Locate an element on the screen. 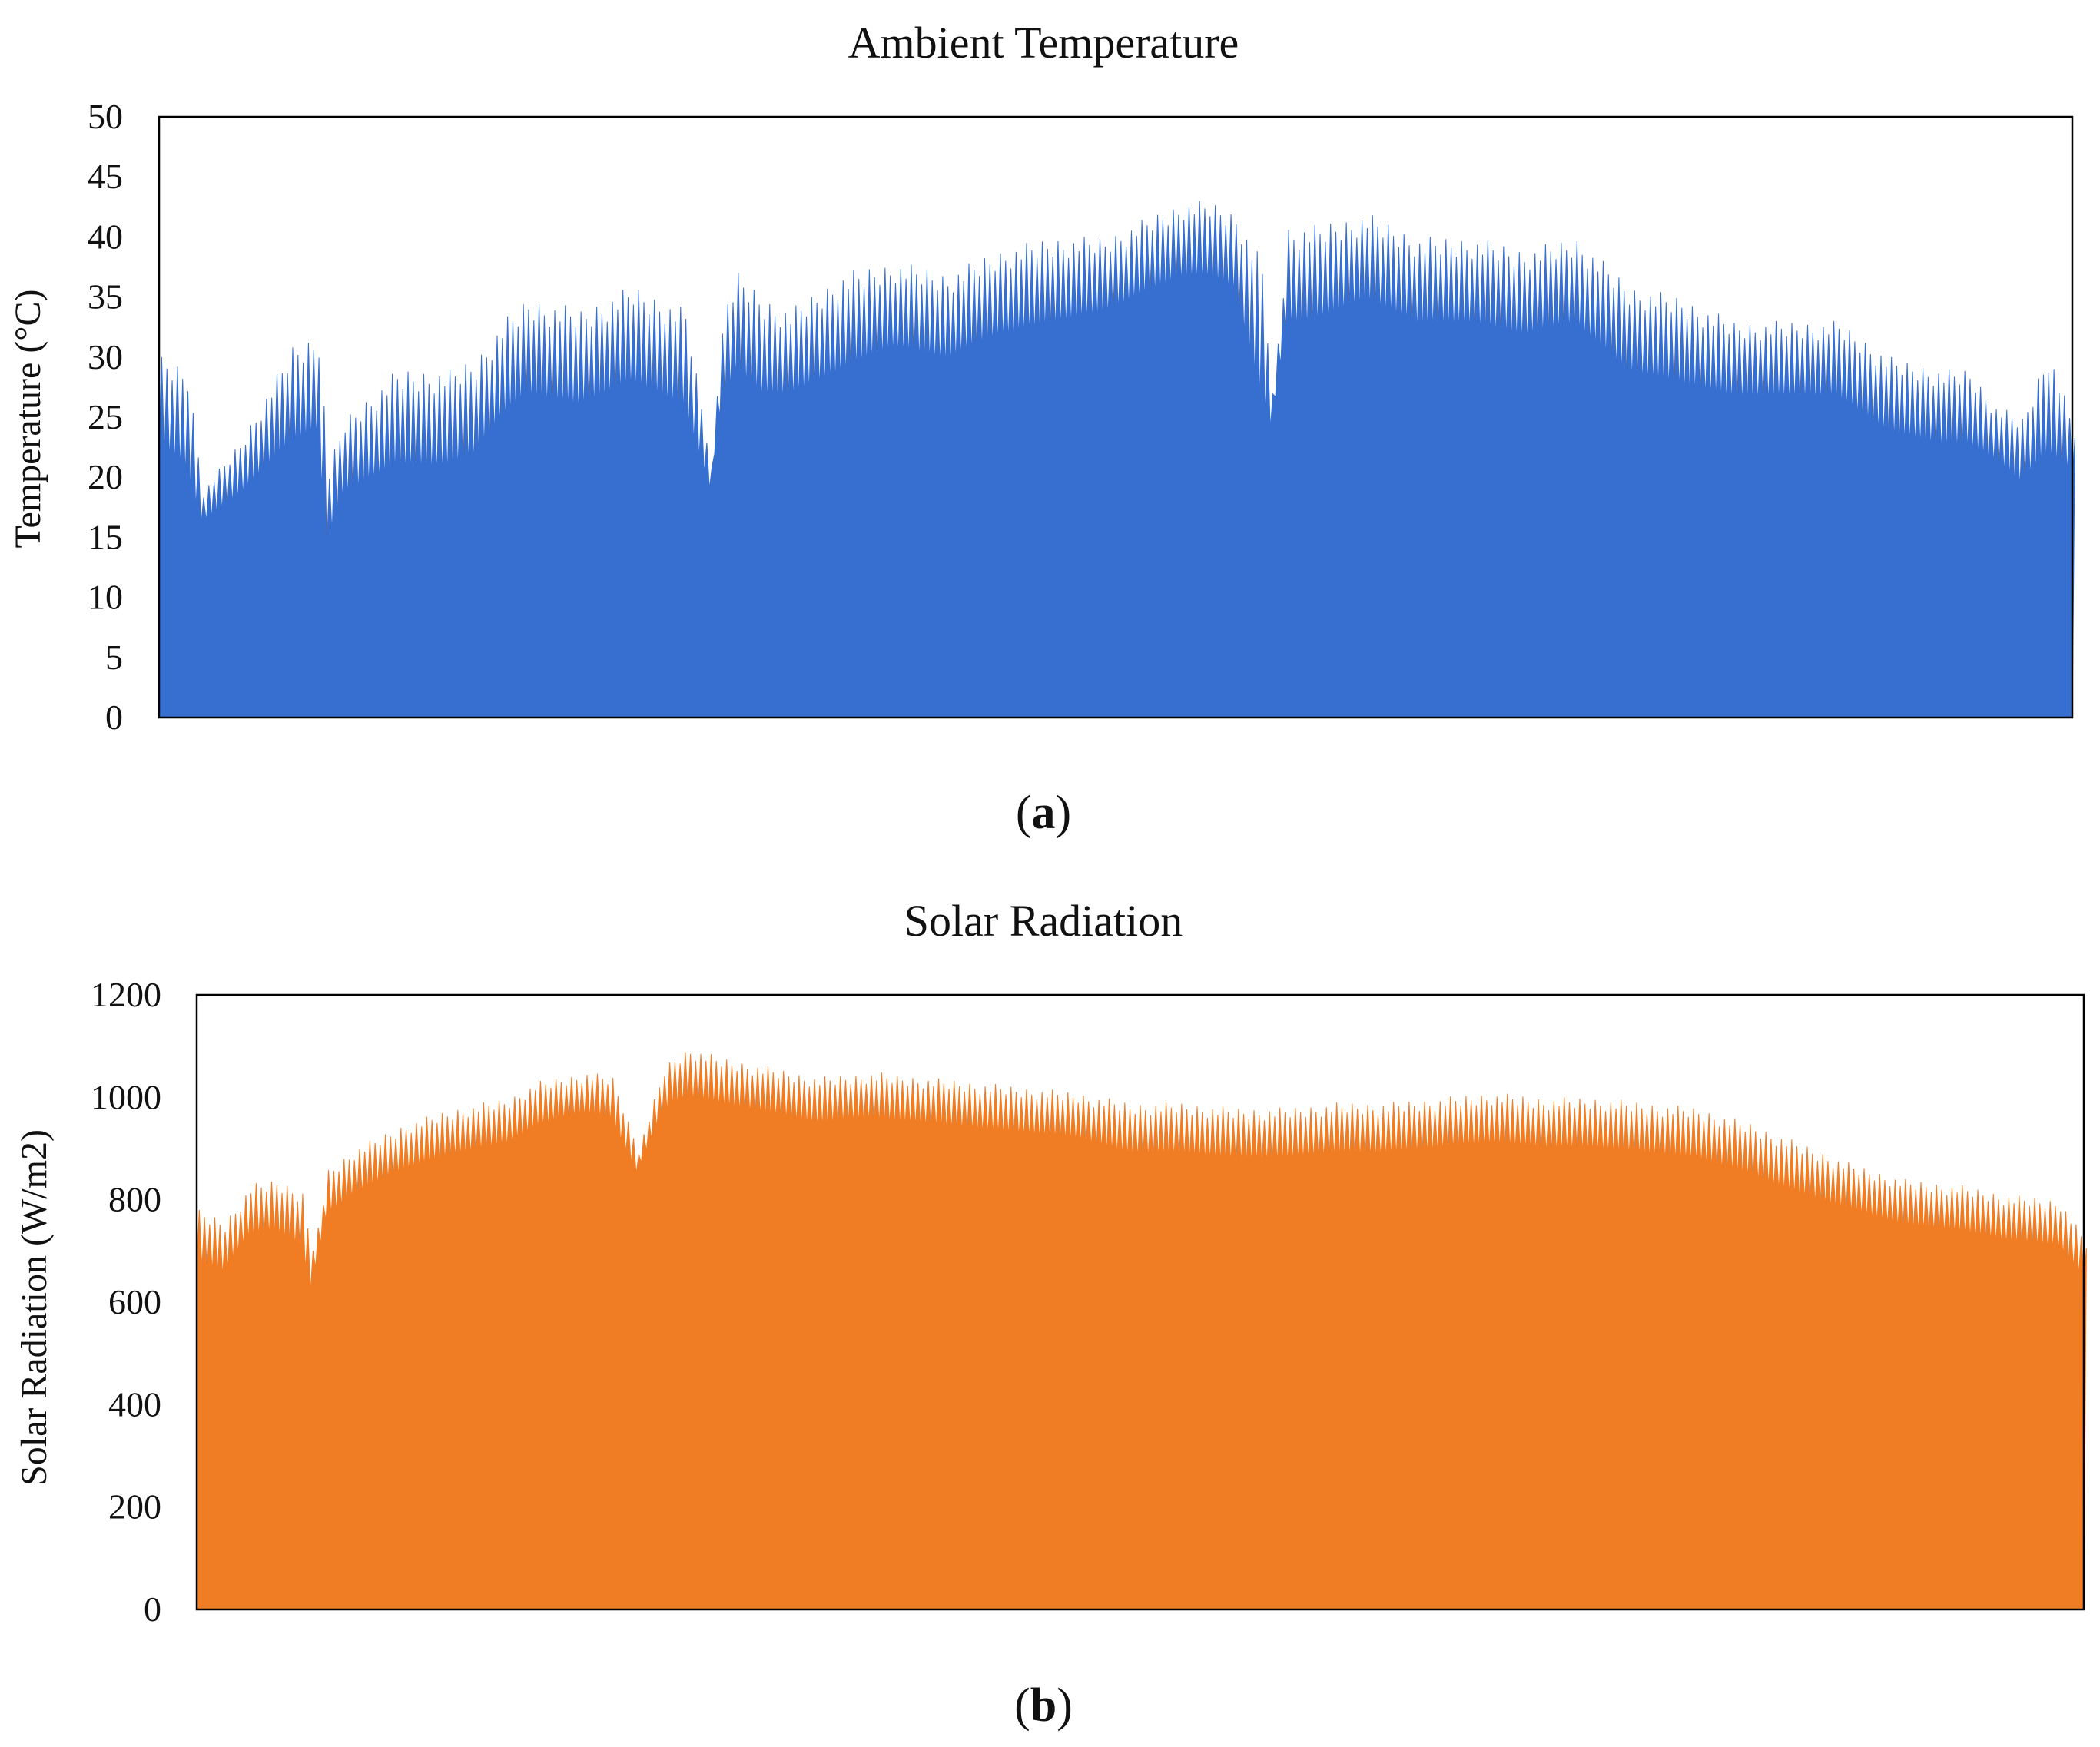 The width and height of the screenshot is (2100, 1747). y-ticks-a: 0 5 10 15 20 25 30 35 40 45 50 is located at coordinates (106, 417).